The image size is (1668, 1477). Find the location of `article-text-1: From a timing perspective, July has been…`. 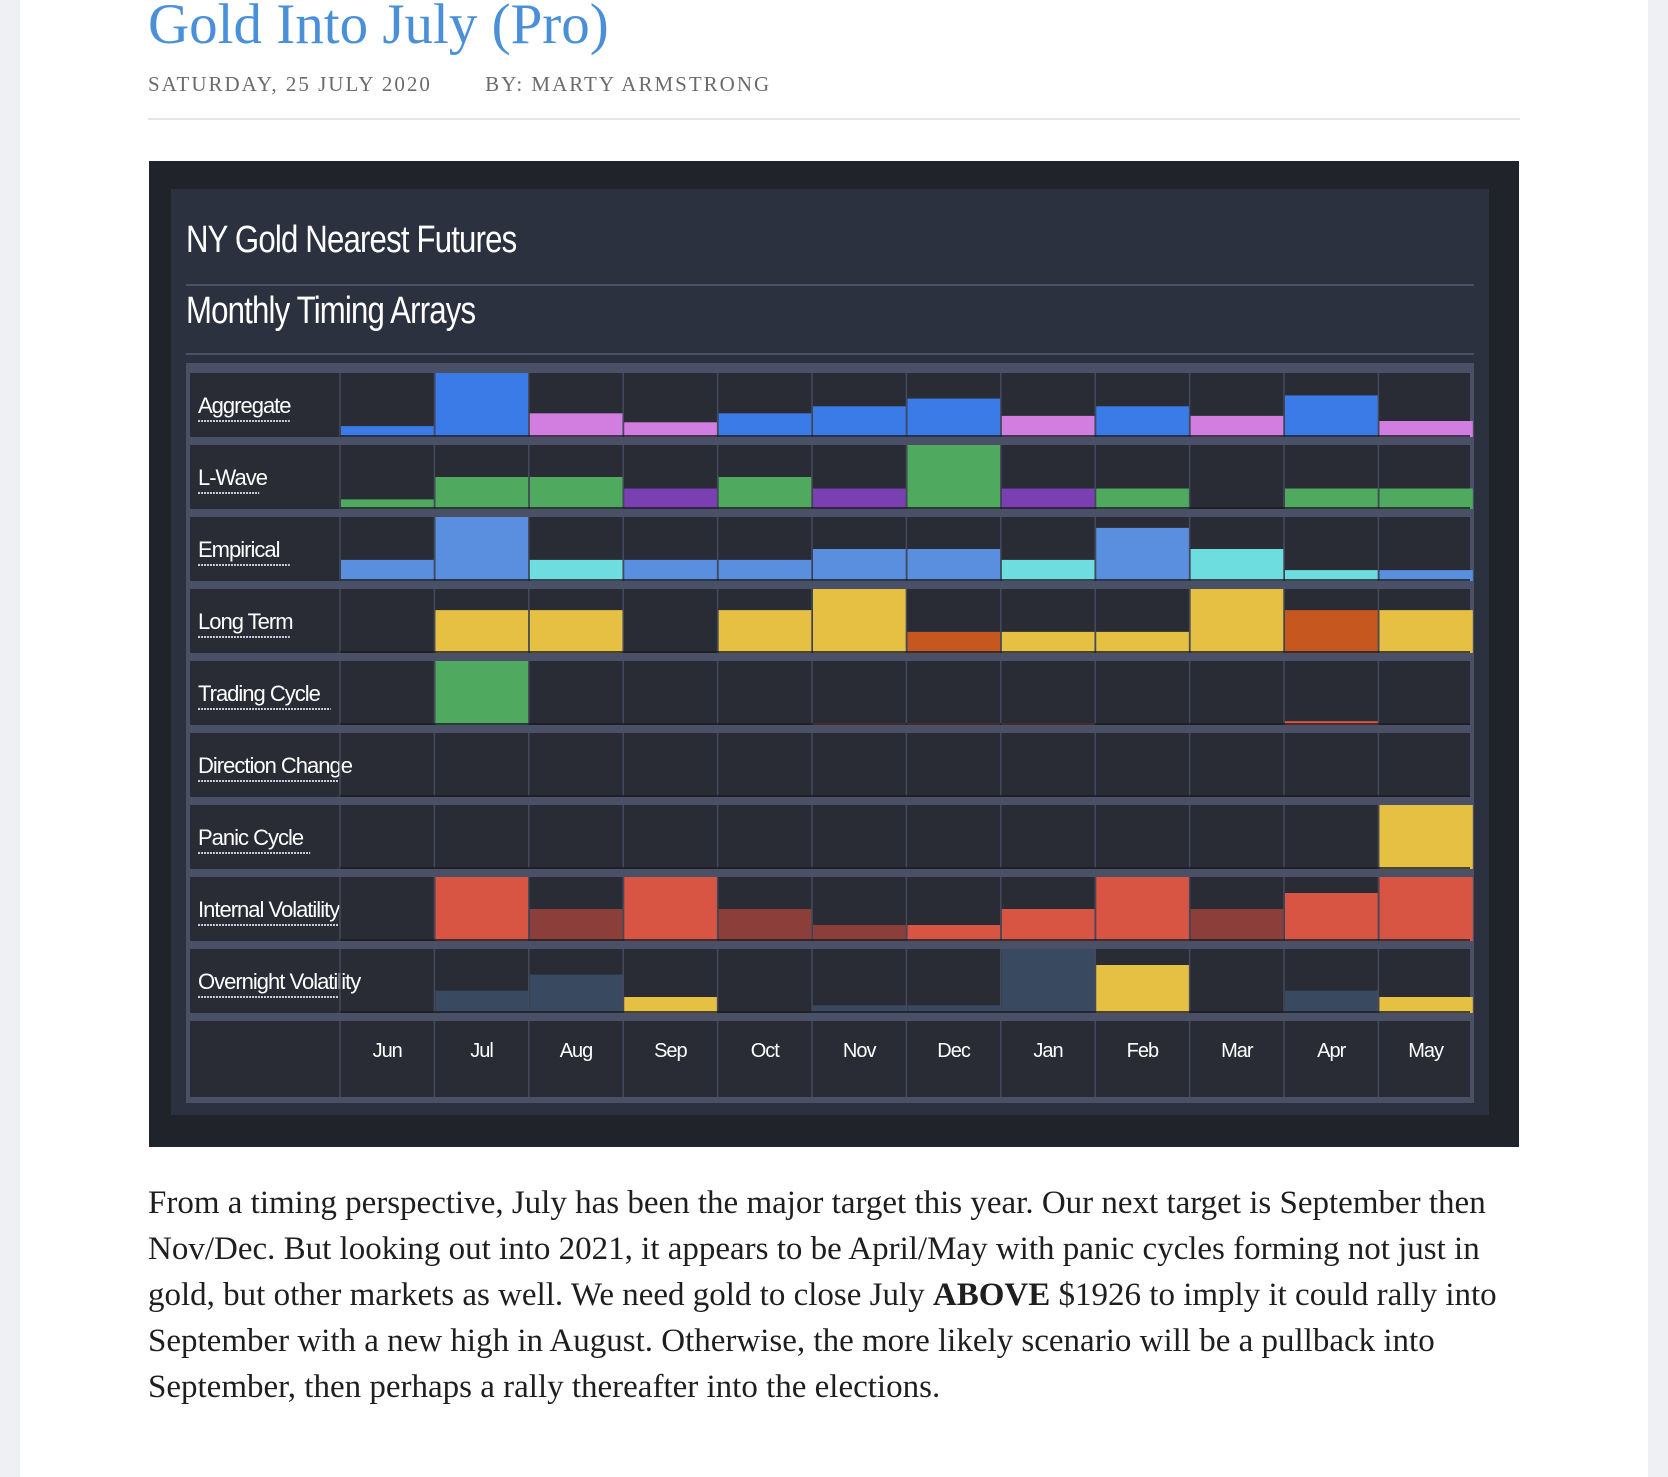

article-text-1: From a timing perspective, July has been… is located at coordinates (817, 1249).